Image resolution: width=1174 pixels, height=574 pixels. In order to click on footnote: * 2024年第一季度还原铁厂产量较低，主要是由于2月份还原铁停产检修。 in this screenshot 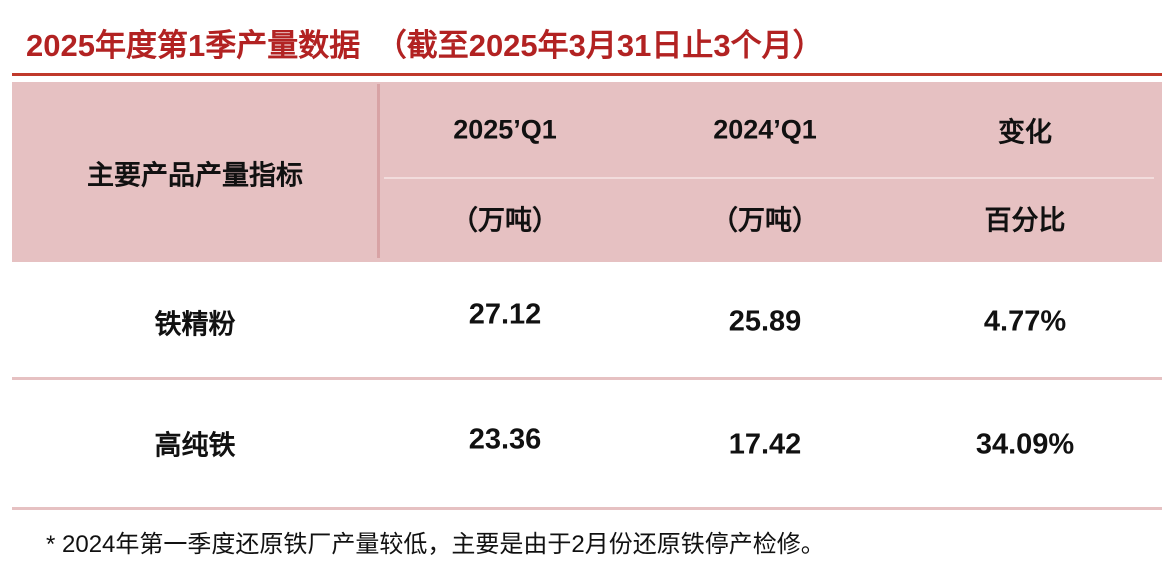, I will do `click(435, 544)`.